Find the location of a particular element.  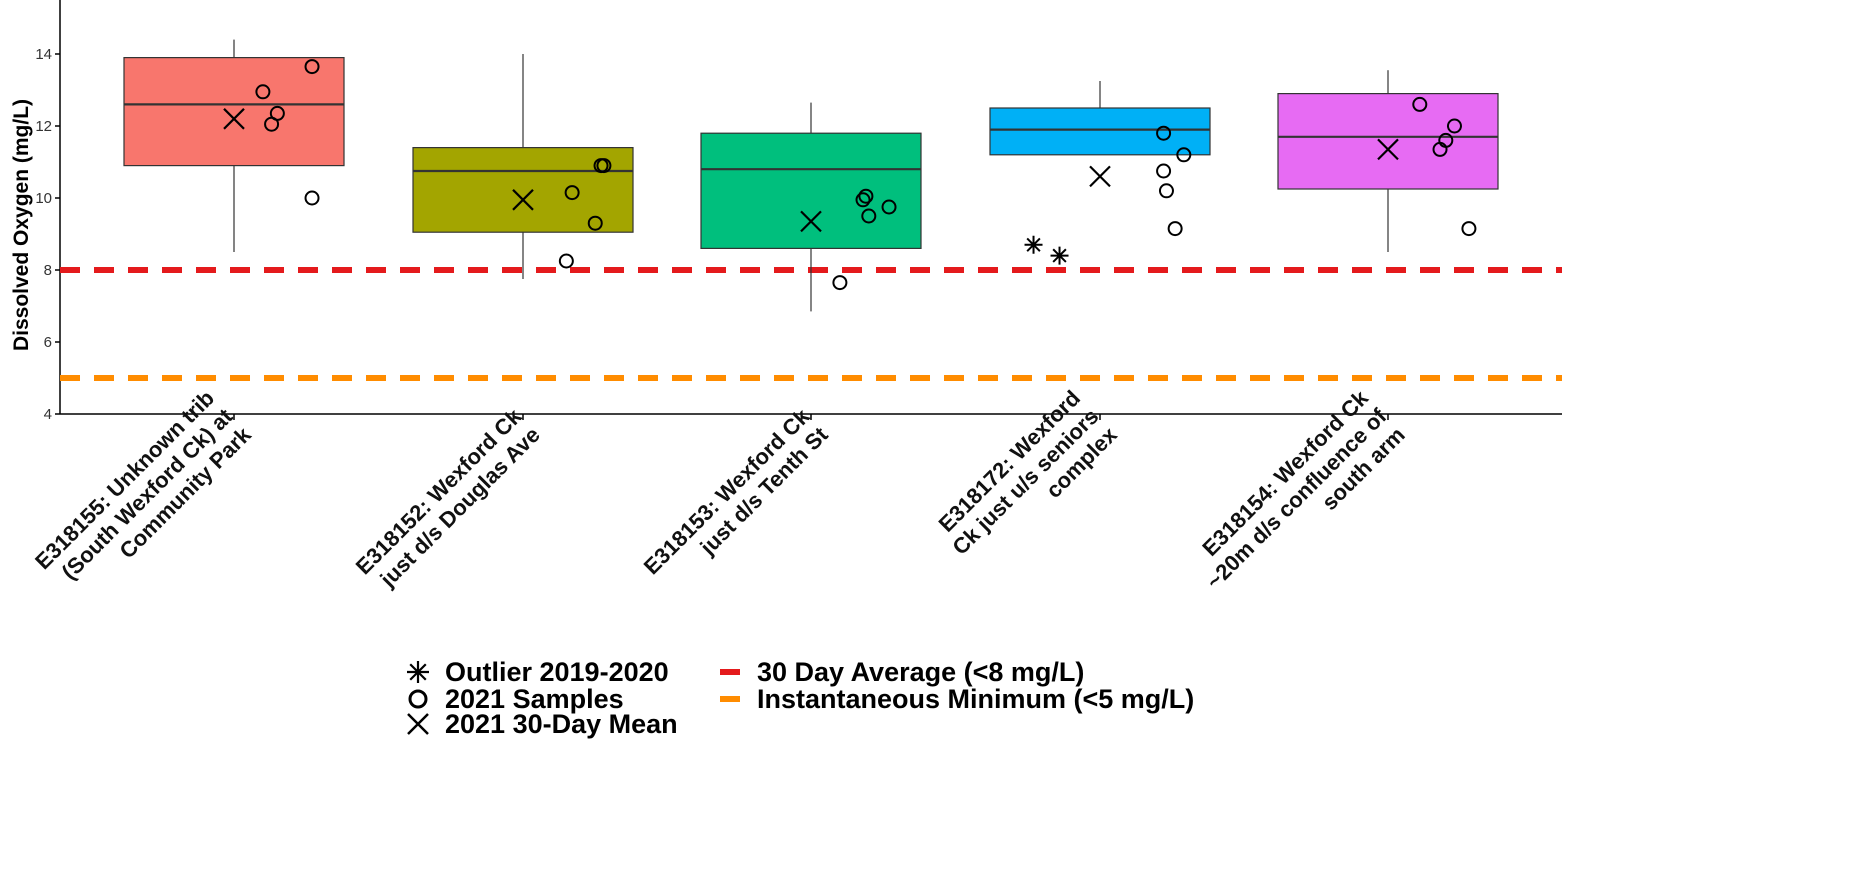

legend-label: 30 Day Average (<8 mg/L) is located at coordinates (920, 672).